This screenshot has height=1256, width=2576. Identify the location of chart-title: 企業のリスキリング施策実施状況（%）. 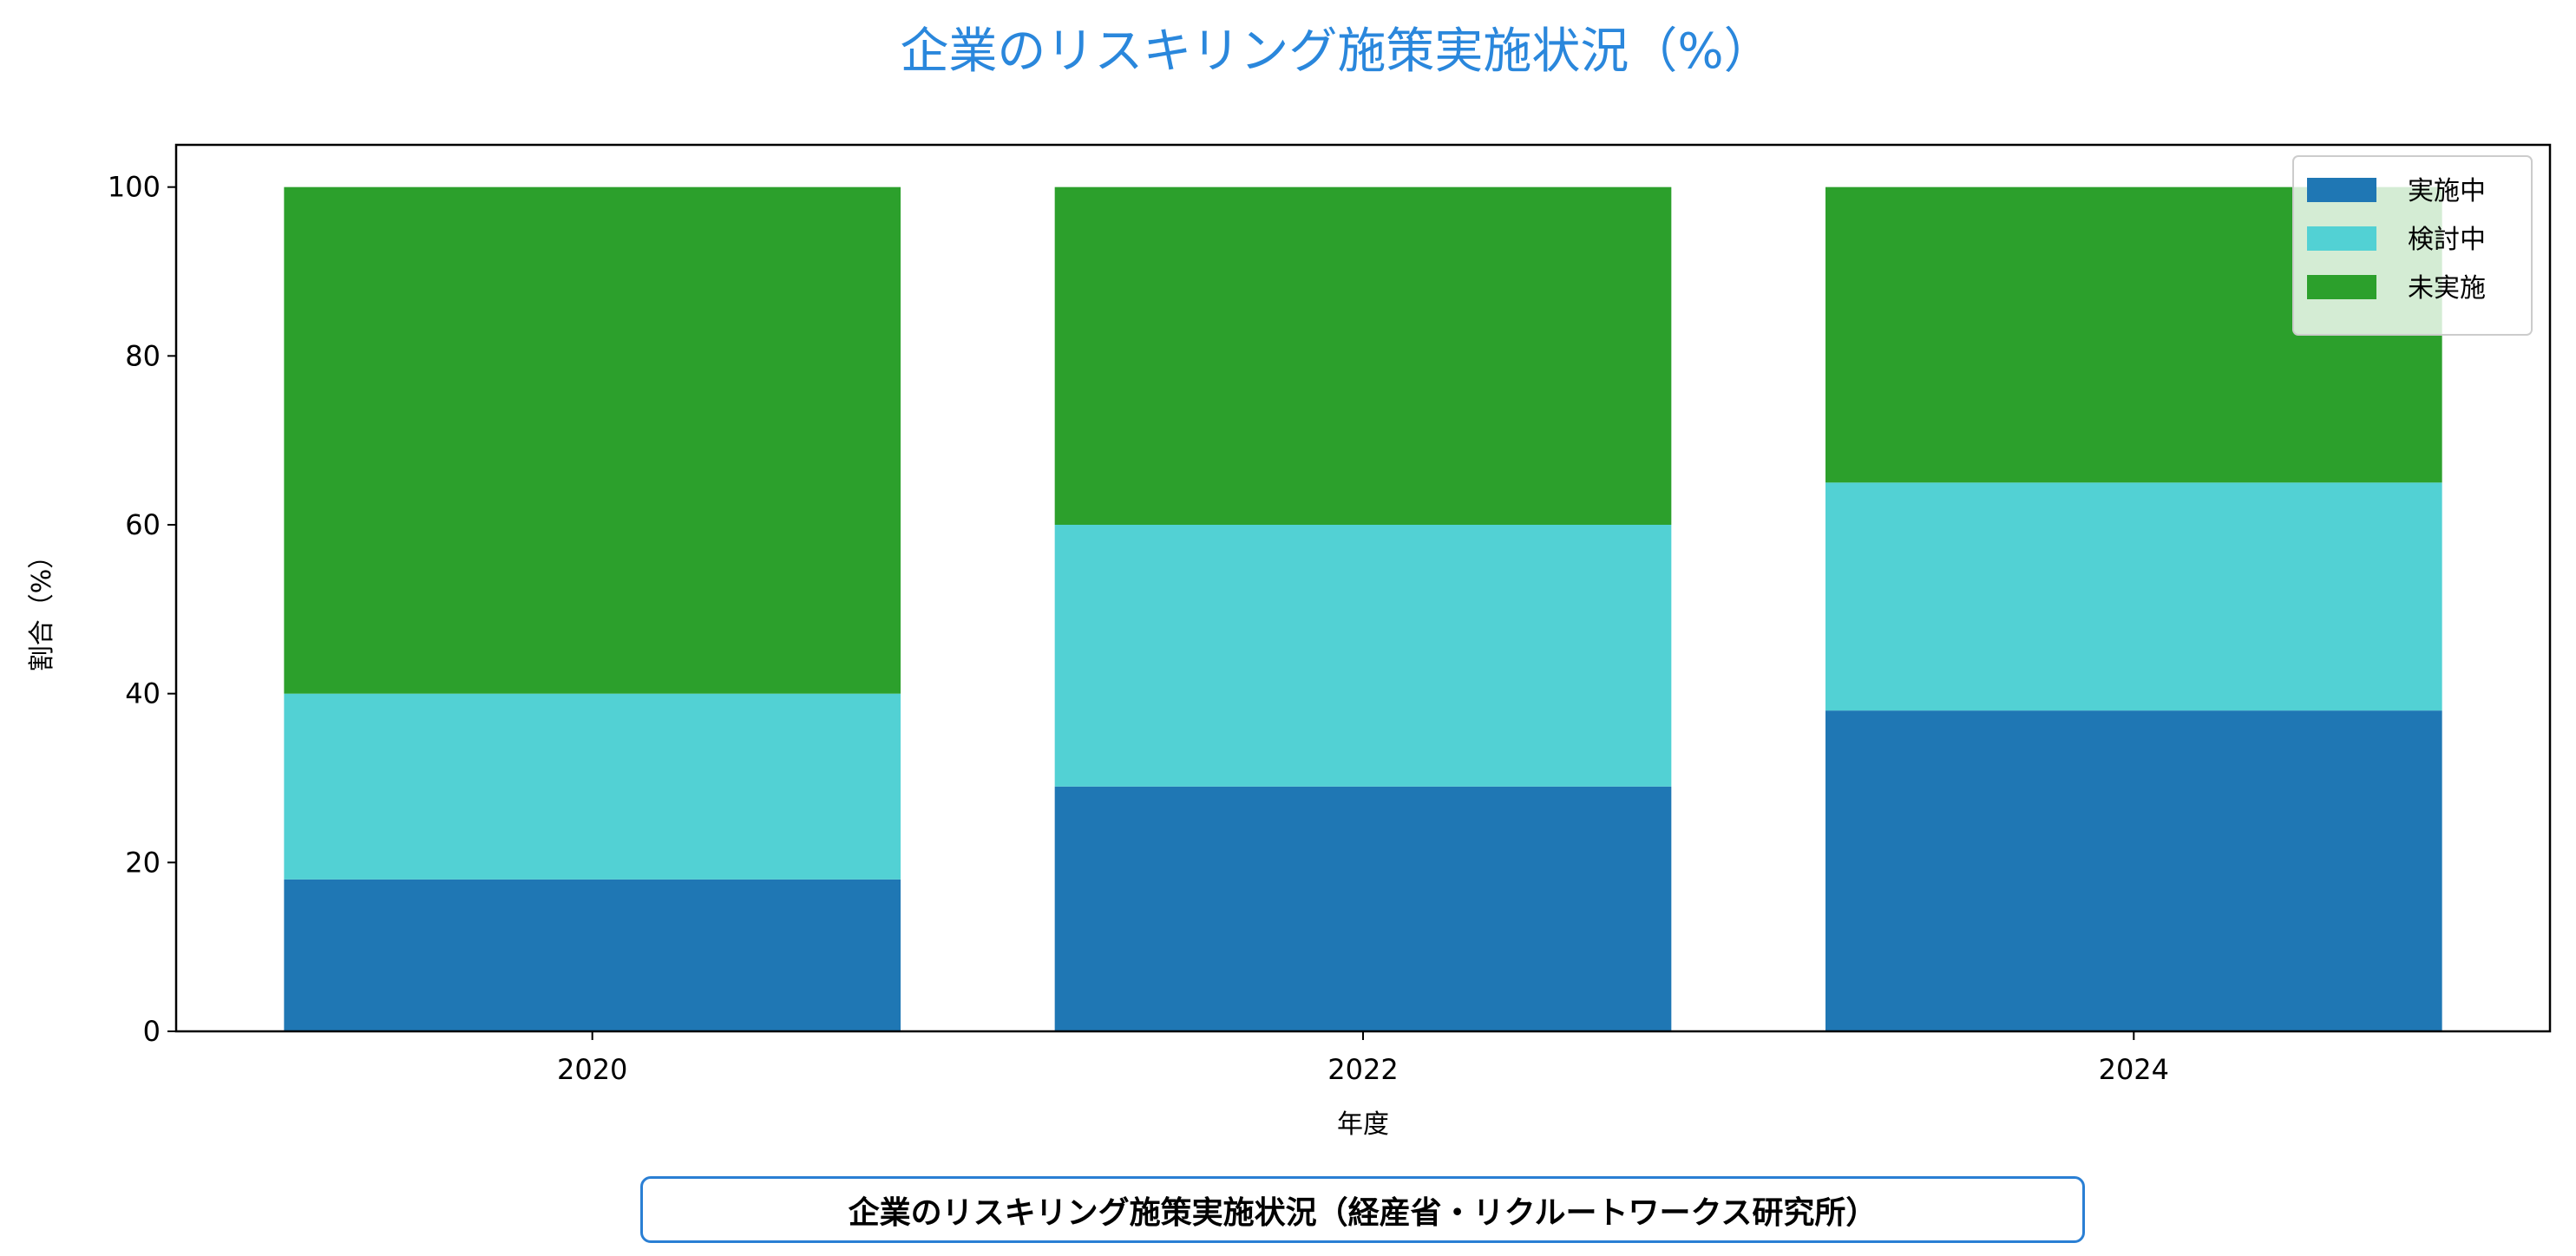
(1336, 51).